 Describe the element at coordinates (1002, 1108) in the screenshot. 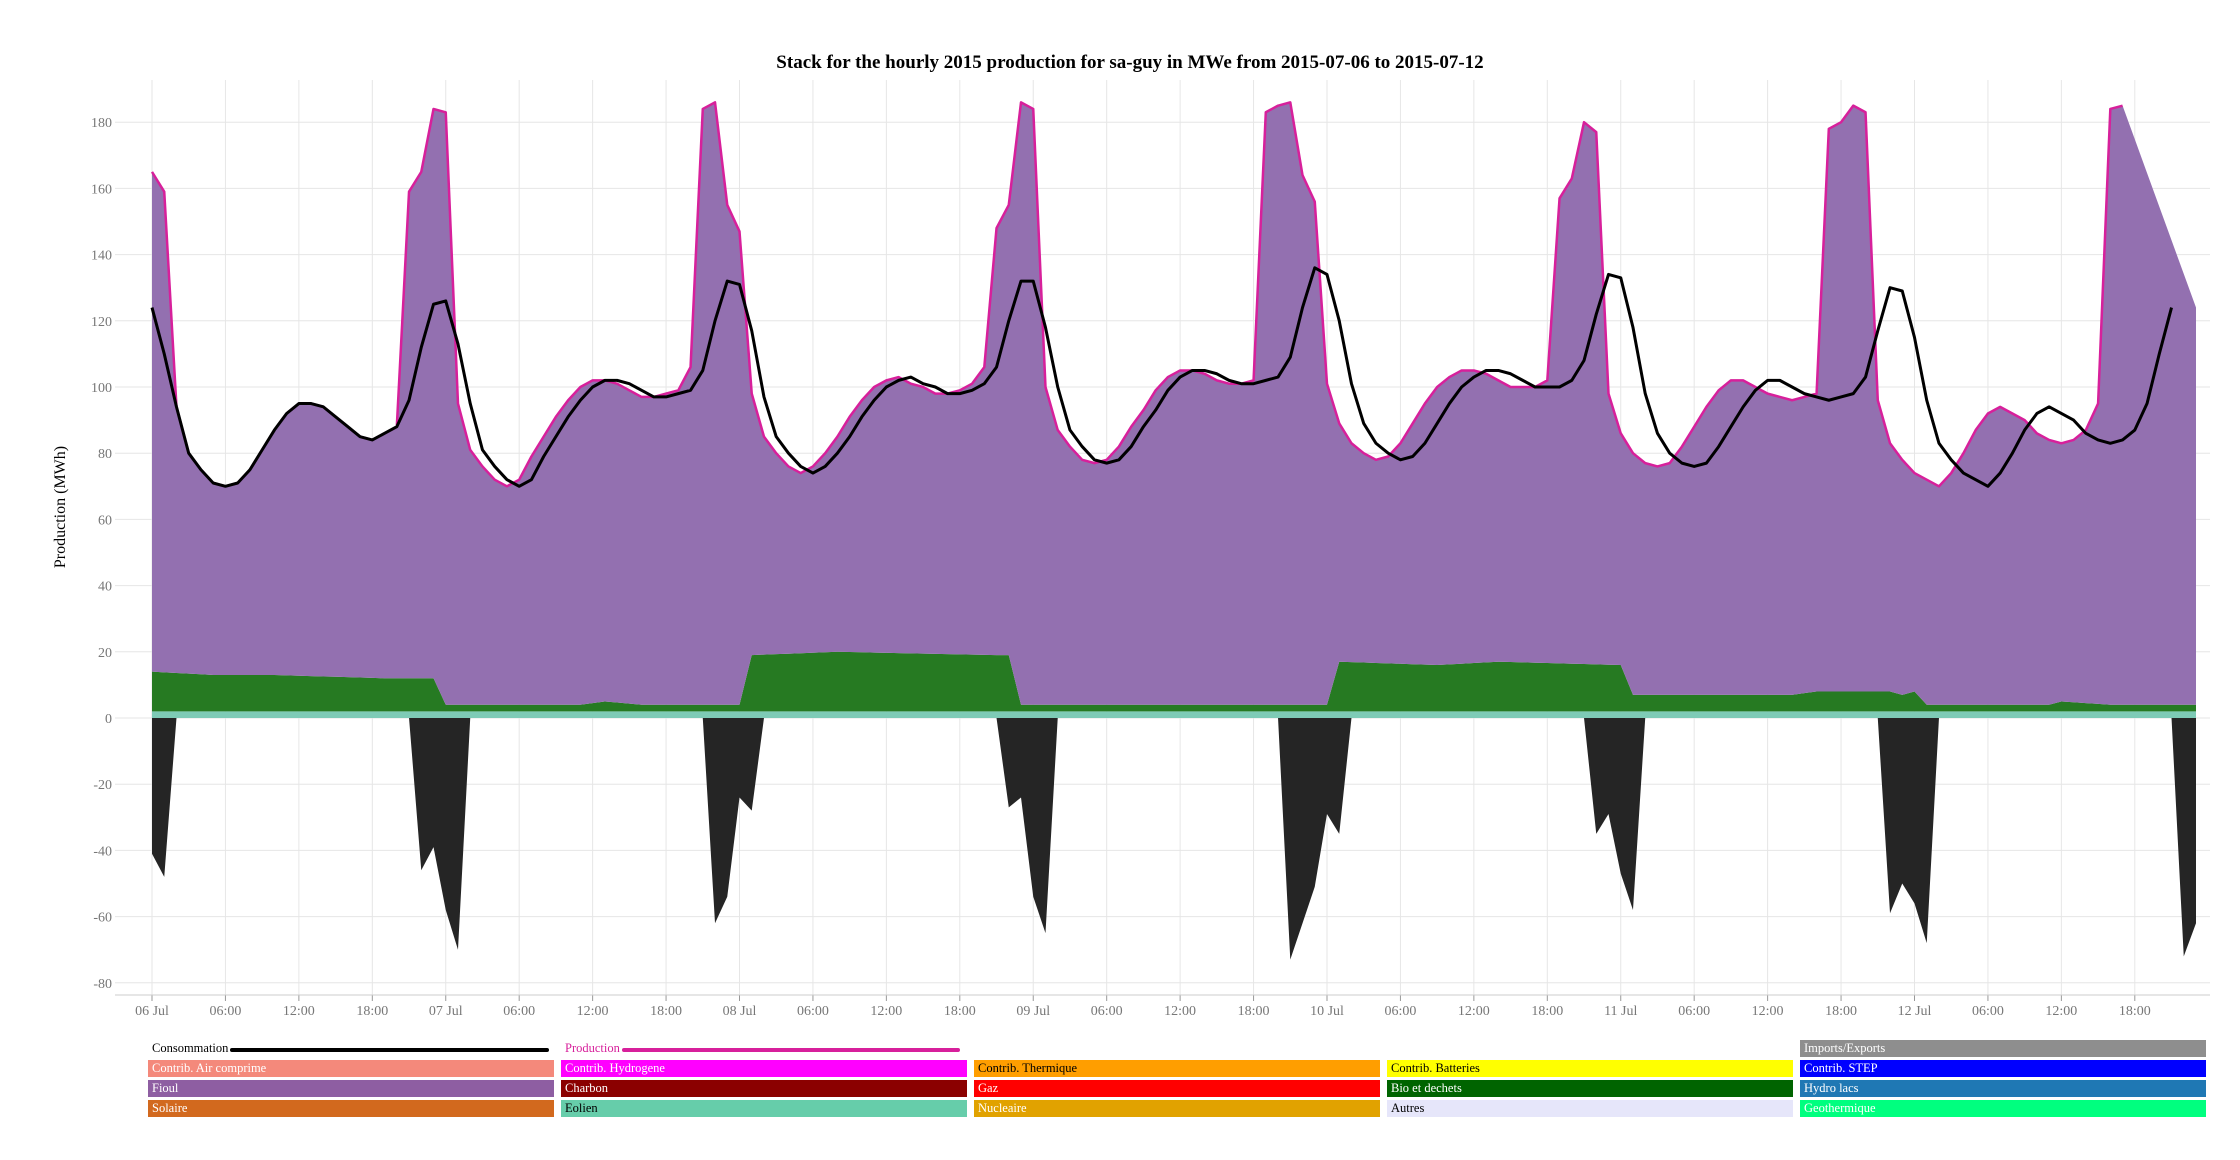

I see `legend-label: Nucleaire` at that location.